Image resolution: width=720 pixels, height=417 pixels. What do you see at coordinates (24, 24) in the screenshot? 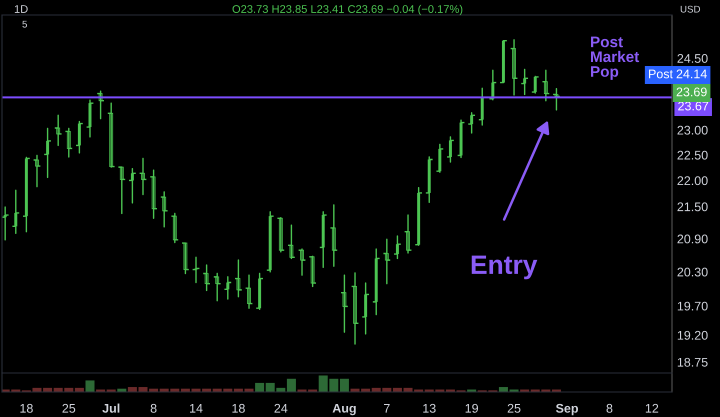
I see `annotation: 5` at bounding box center [24, 24].